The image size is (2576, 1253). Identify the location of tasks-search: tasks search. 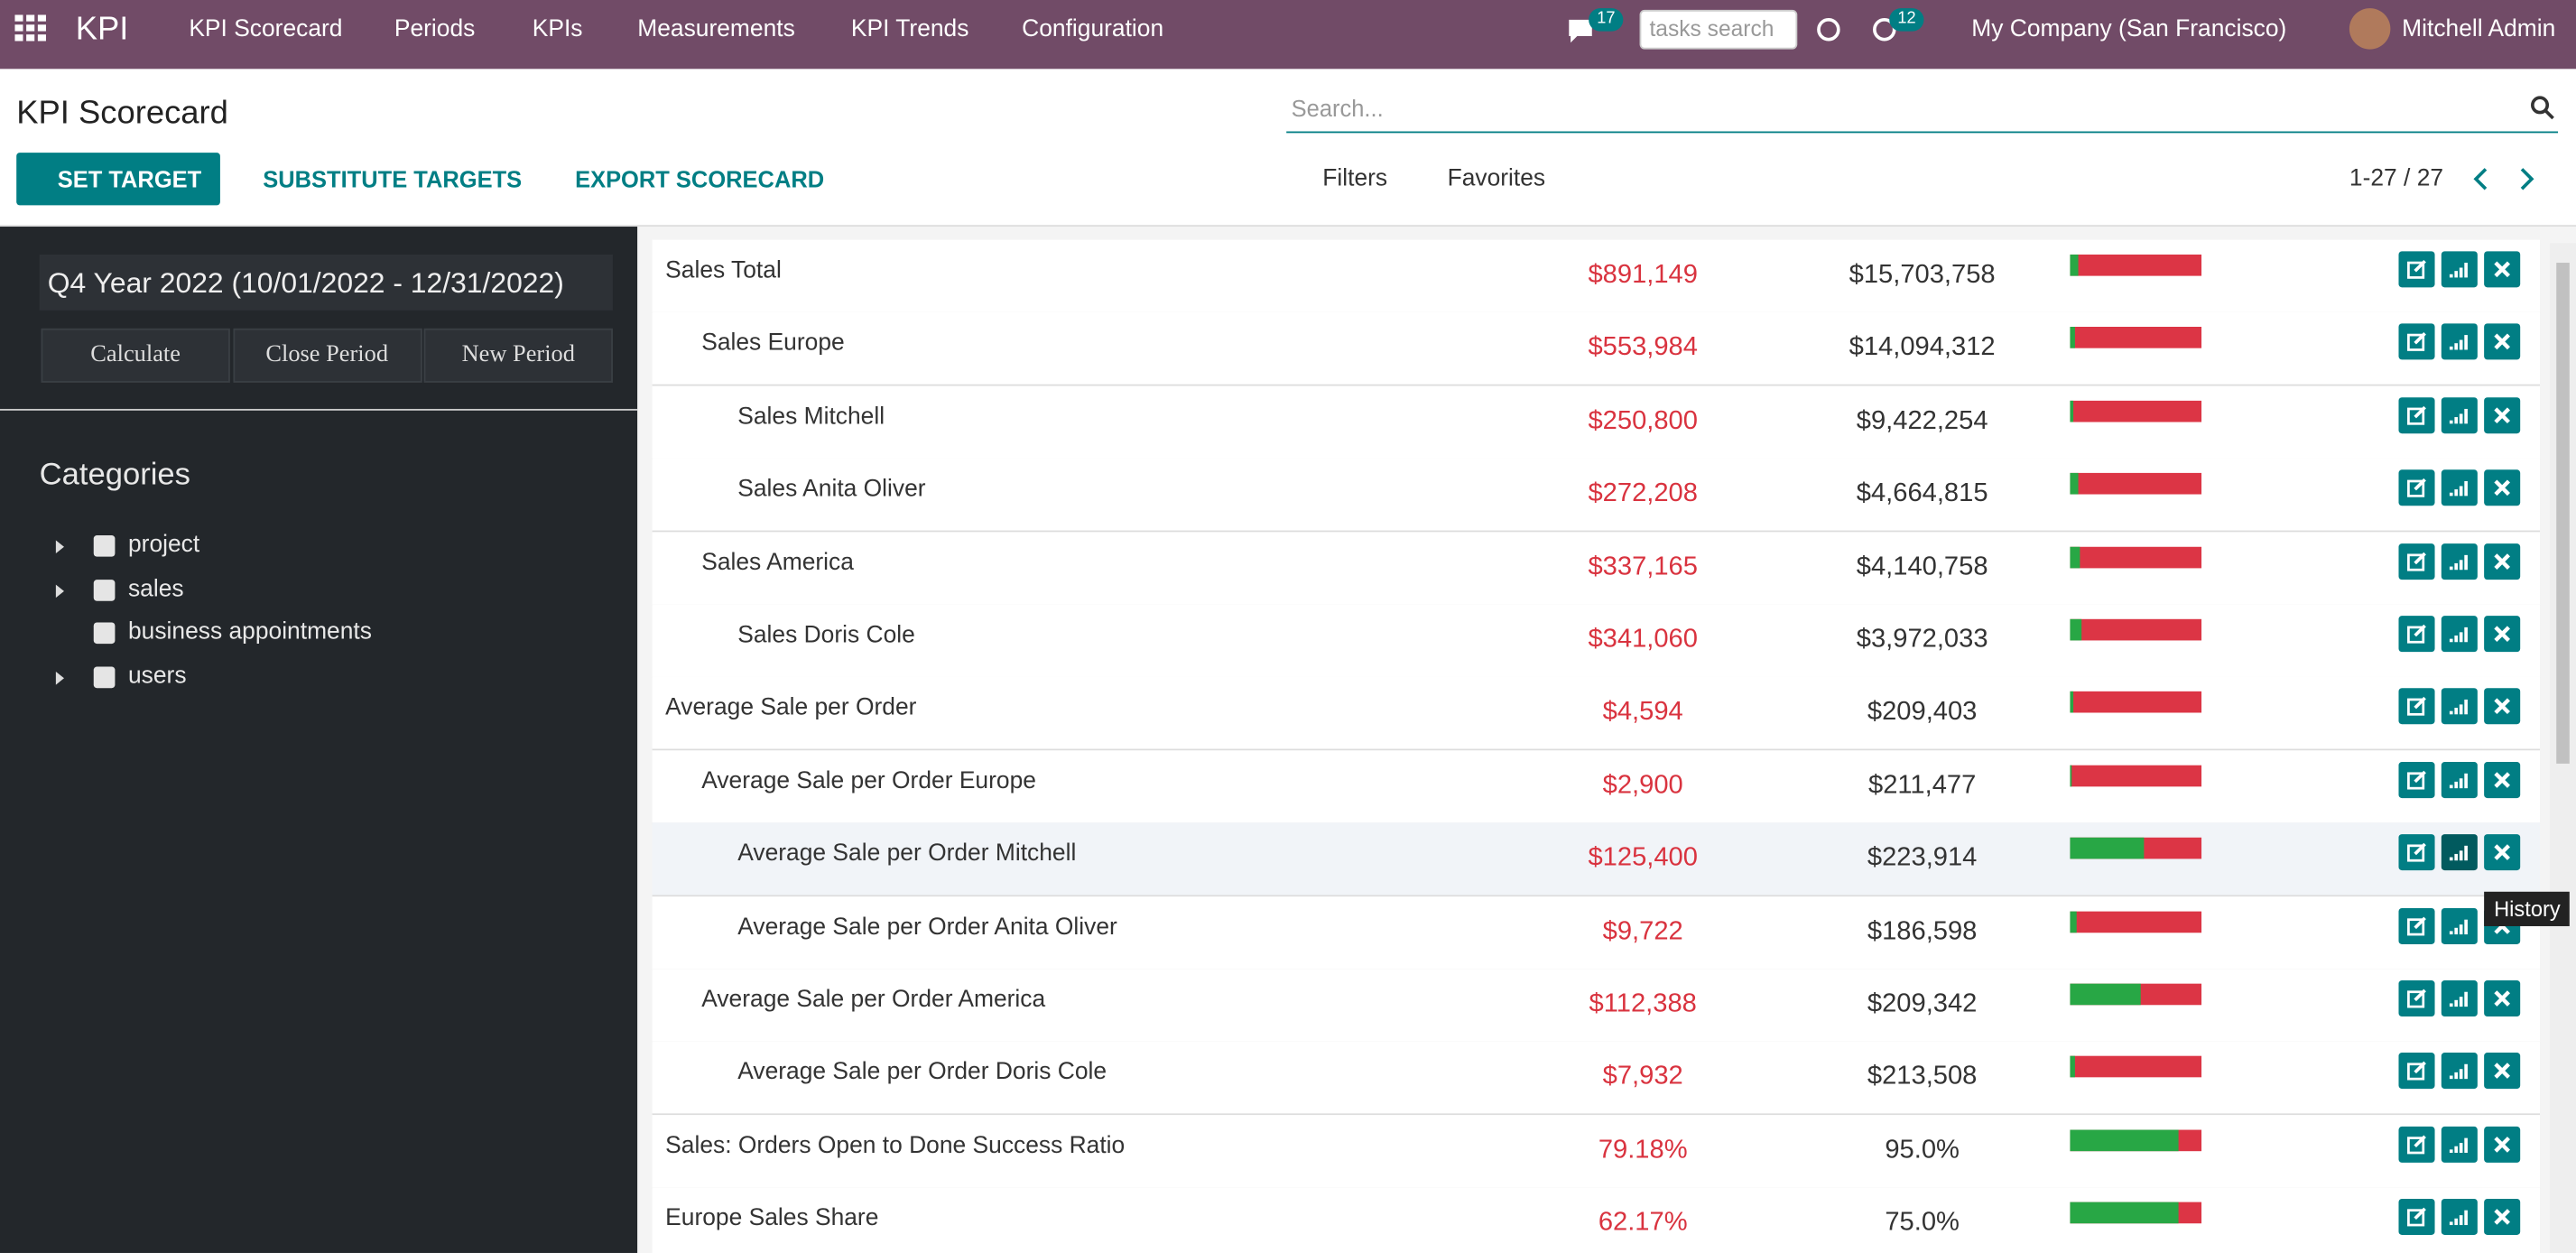
(1719, 30).